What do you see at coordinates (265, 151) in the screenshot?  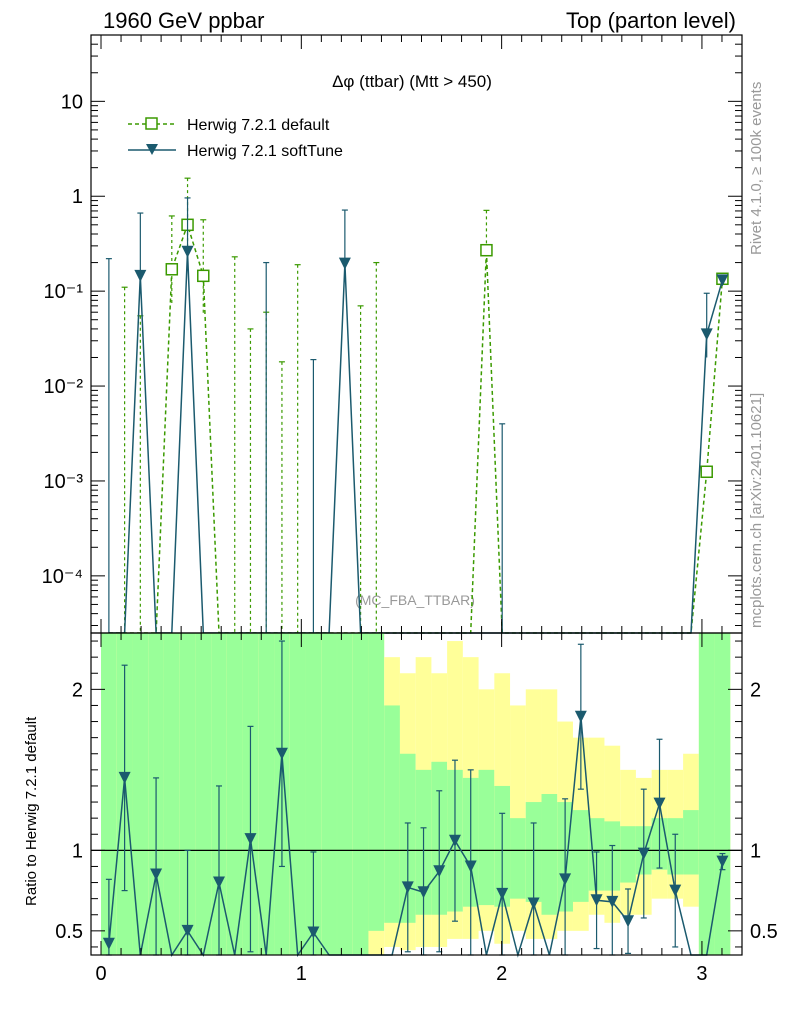 I see `legend-softtune-label: Herwig 7.2.1 softTune` at bounding box center [265, 151].